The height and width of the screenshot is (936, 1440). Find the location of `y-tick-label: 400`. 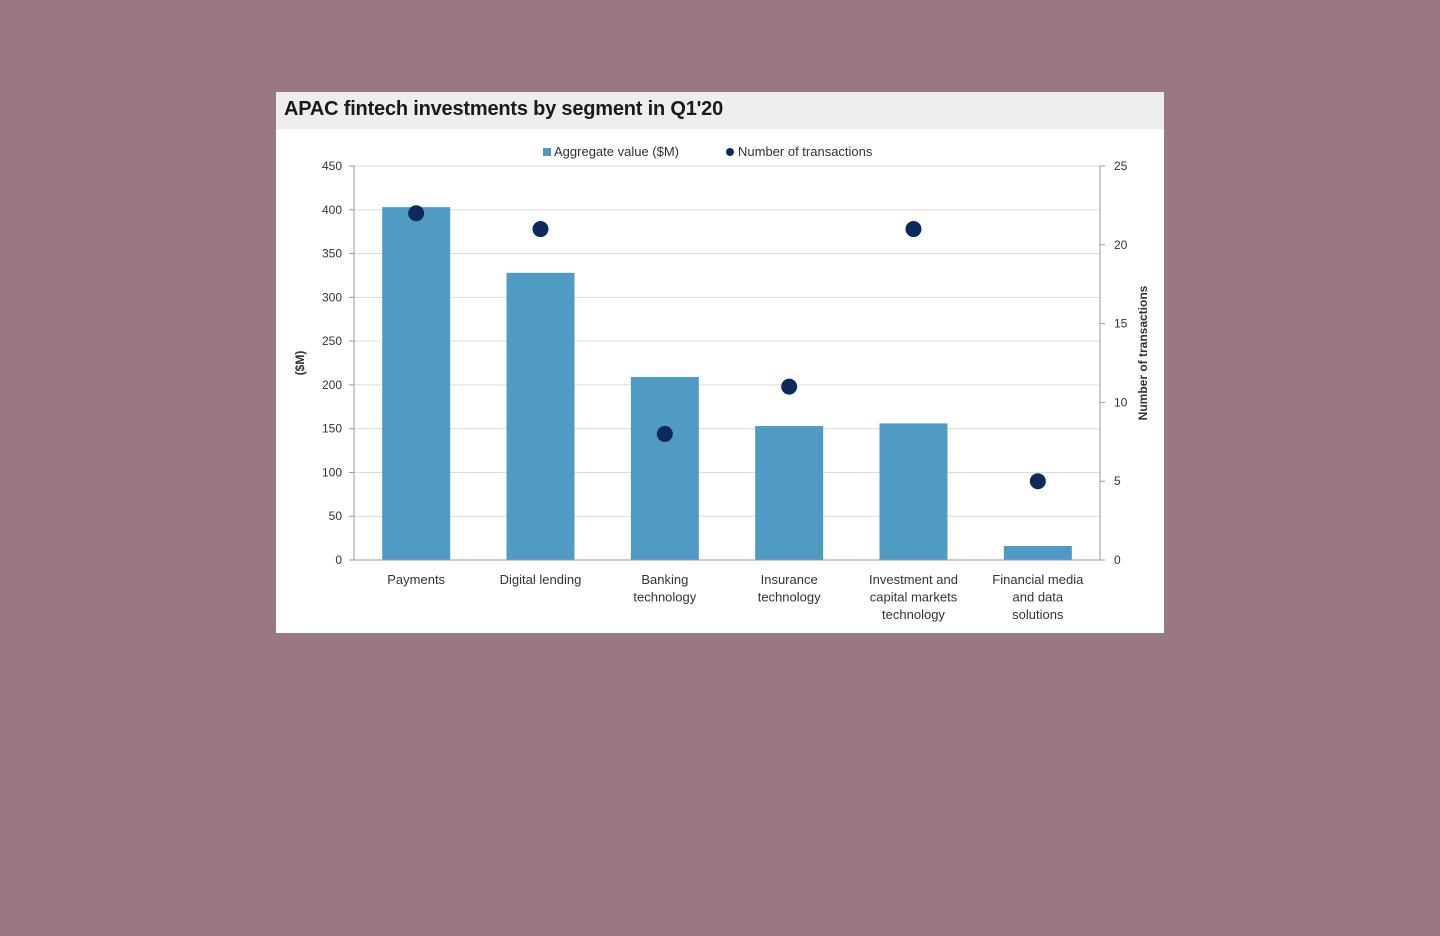

y-tick-label: 400 is located at coordinates (332, 210).